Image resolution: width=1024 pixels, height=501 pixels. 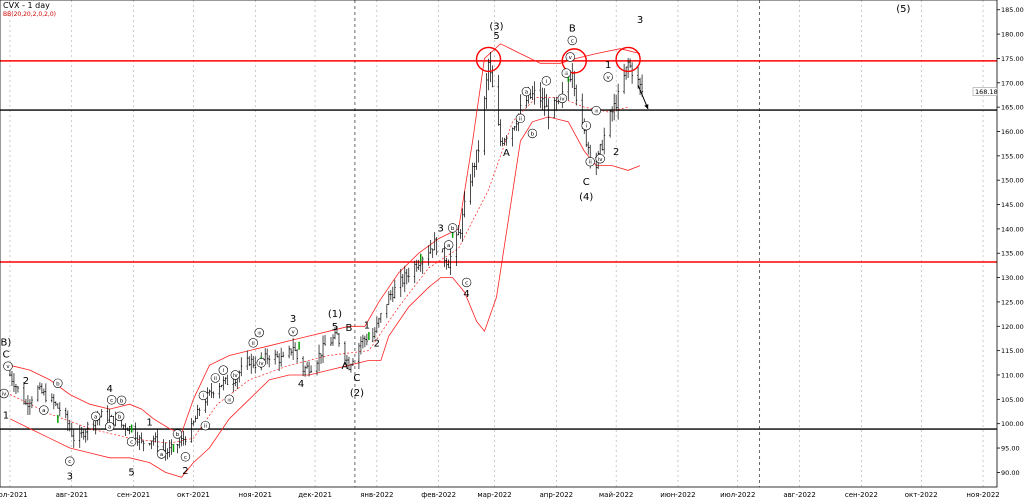 What do you see at coordinates (193, 495) in the screenshot?
I see `x-tick-label: окт-2021` at bounding box center [193, 495].